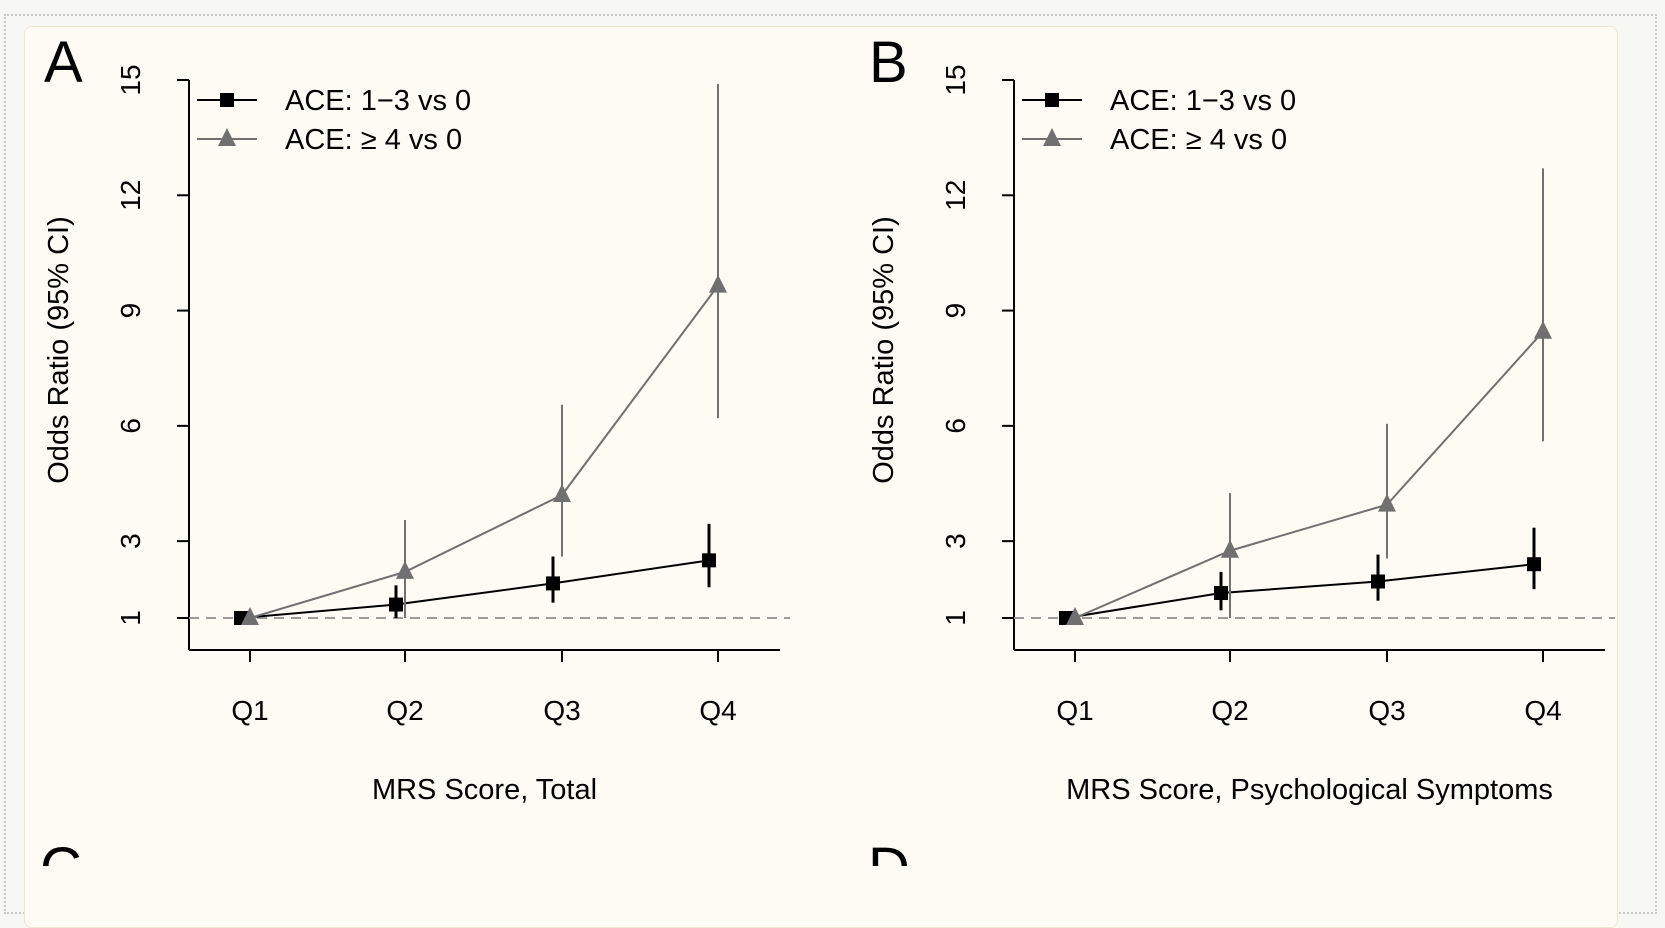  Describe the element at coordinates (888, 62) in the screenshot. I see `panel-letter: B` at that location.